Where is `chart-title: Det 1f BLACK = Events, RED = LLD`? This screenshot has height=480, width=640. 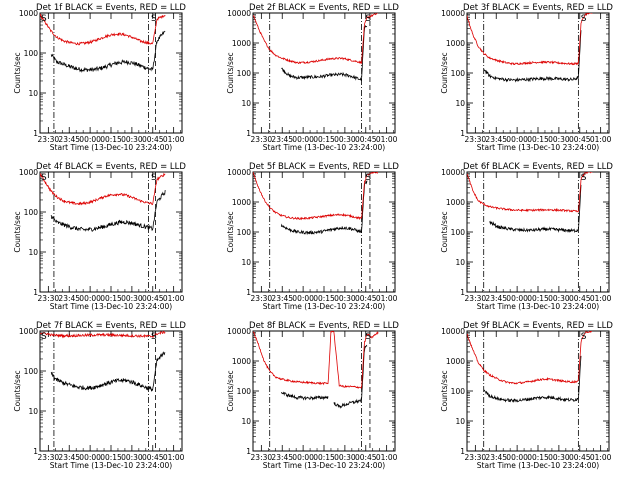
chart-title: Det 1f BLACK = Events, RED = LLD is located at coordinates (111, 8).